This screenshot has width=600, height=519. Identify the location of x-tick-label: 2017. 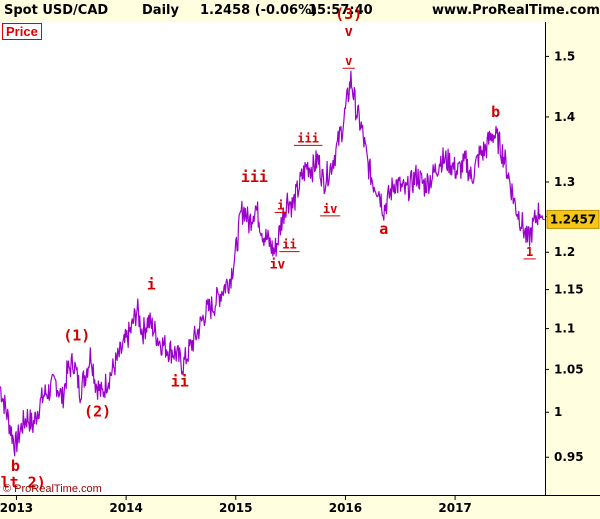
(454, 508).